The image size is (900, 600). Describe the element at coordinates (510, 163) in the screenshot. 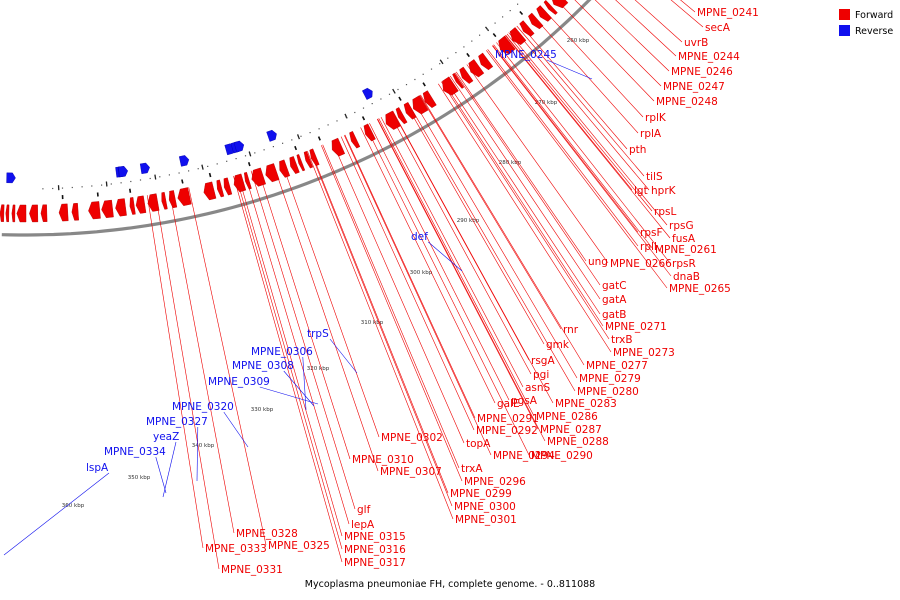

I see `kbp-tick-label: 280 kbp` at that location.